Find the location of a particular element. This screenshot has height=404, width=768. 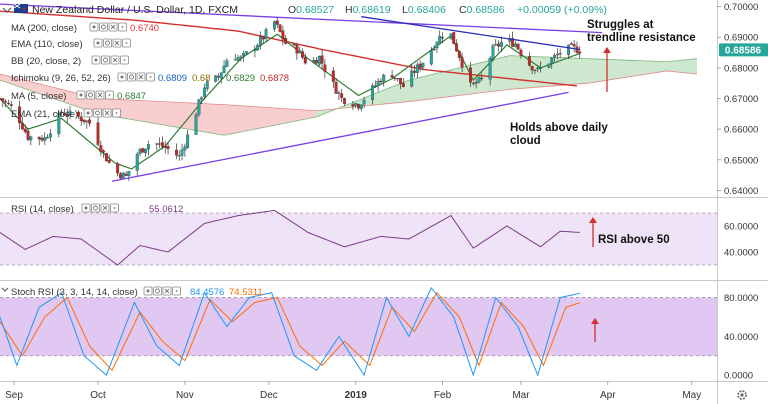

rsi-legend: RSI (14, close) 55.0612 is located at coordinates (97, 209).